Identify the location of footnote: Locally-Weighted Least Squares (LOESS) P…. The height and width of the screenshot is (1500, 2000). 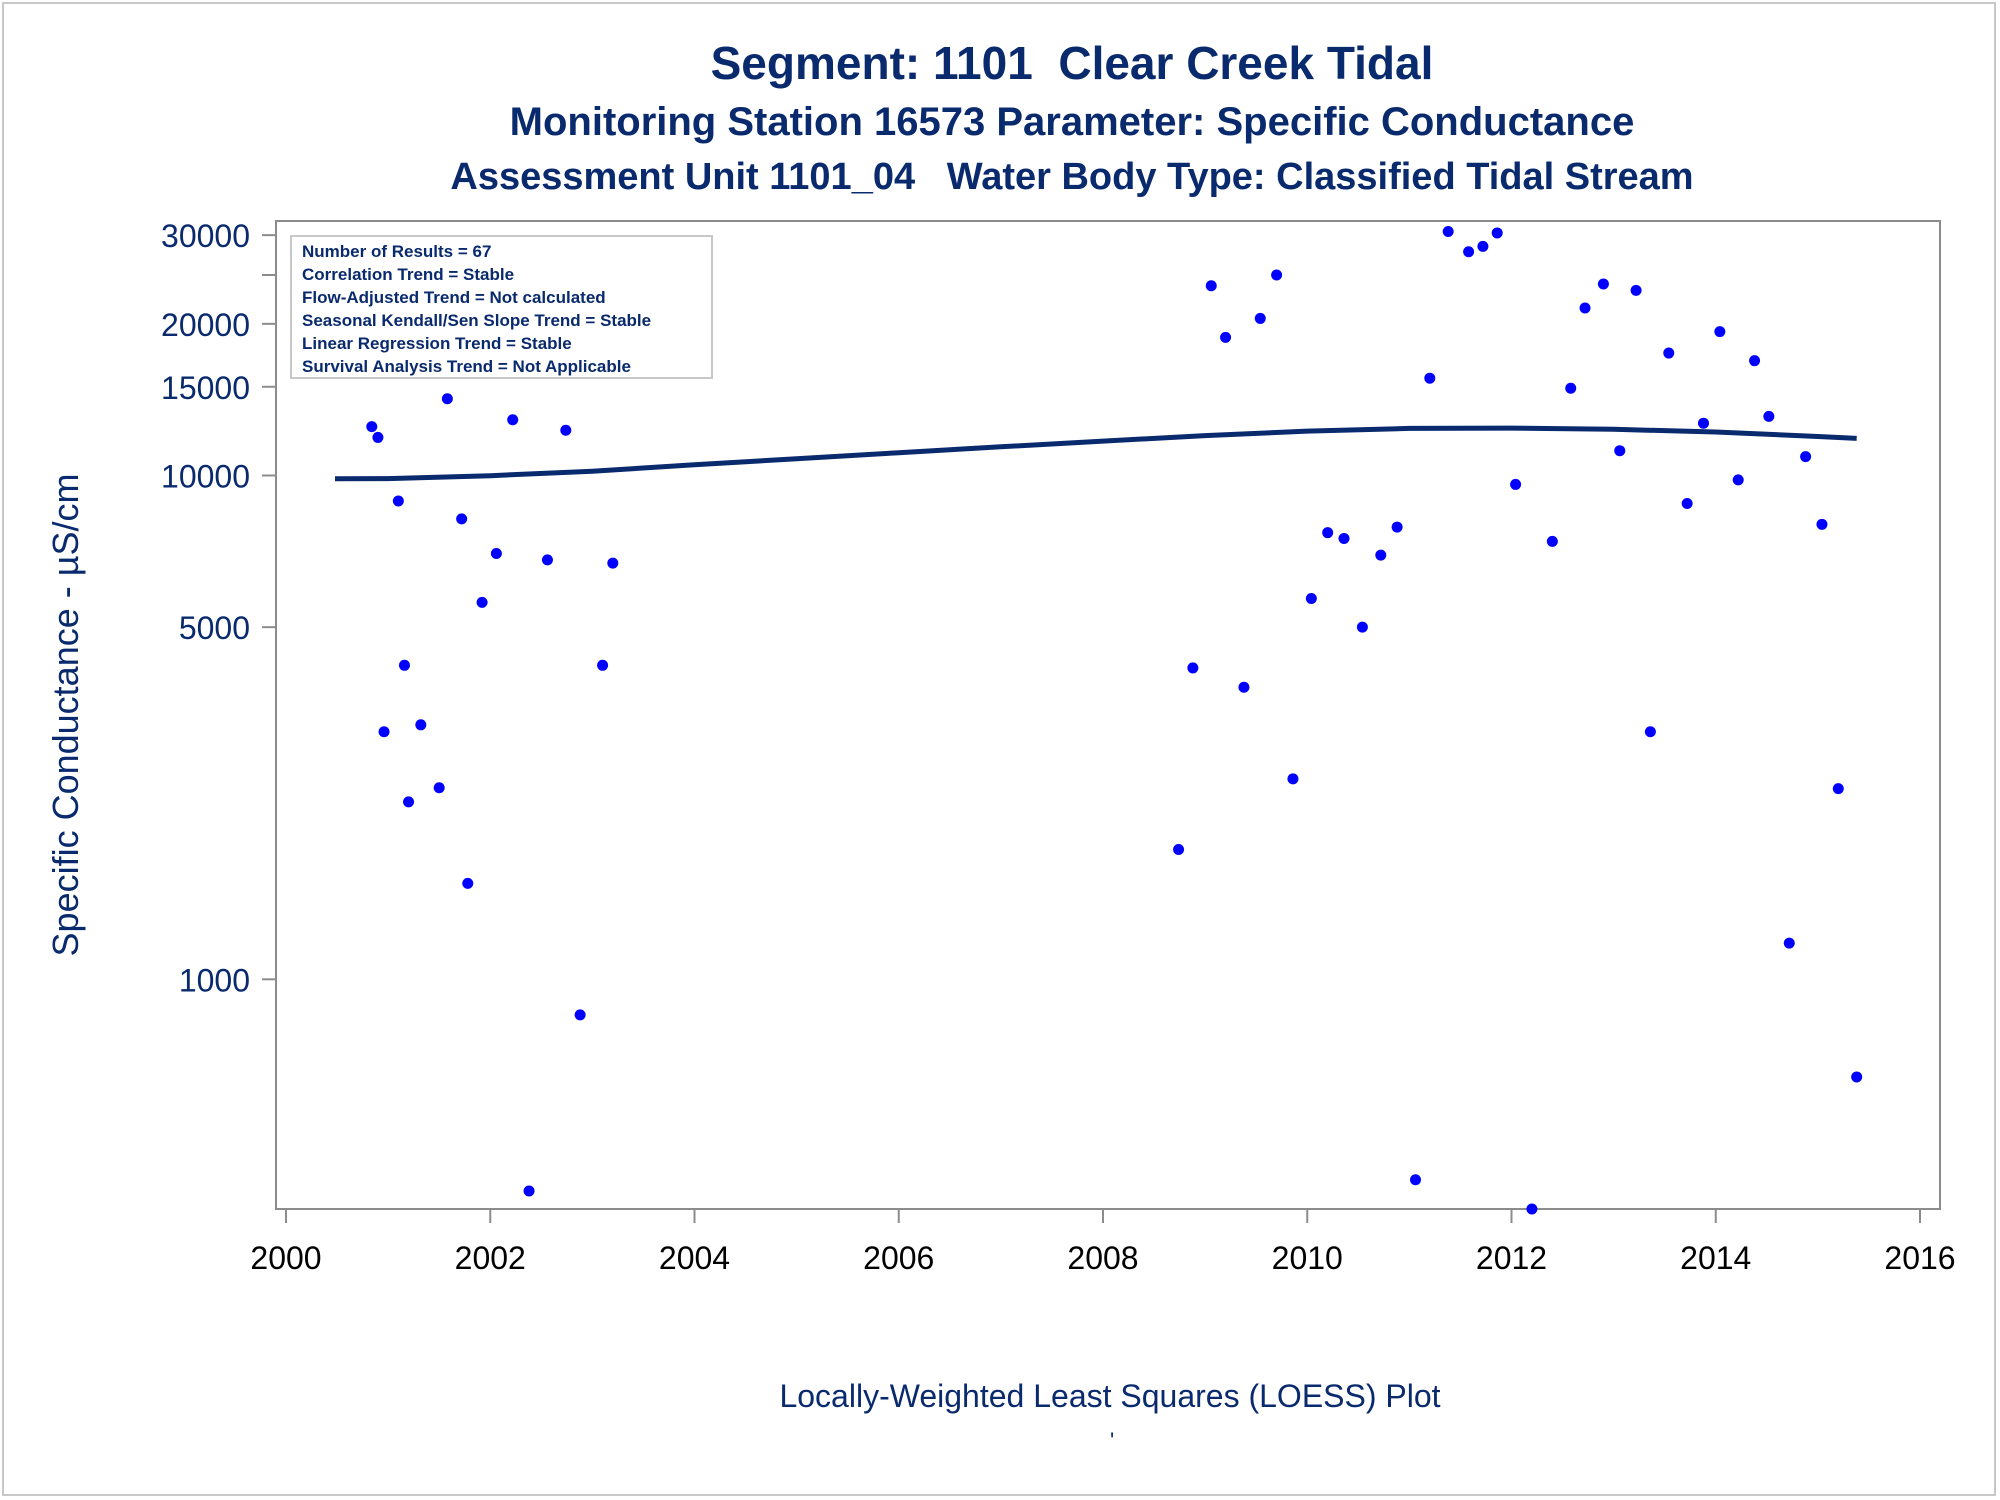
(1110, 1396).